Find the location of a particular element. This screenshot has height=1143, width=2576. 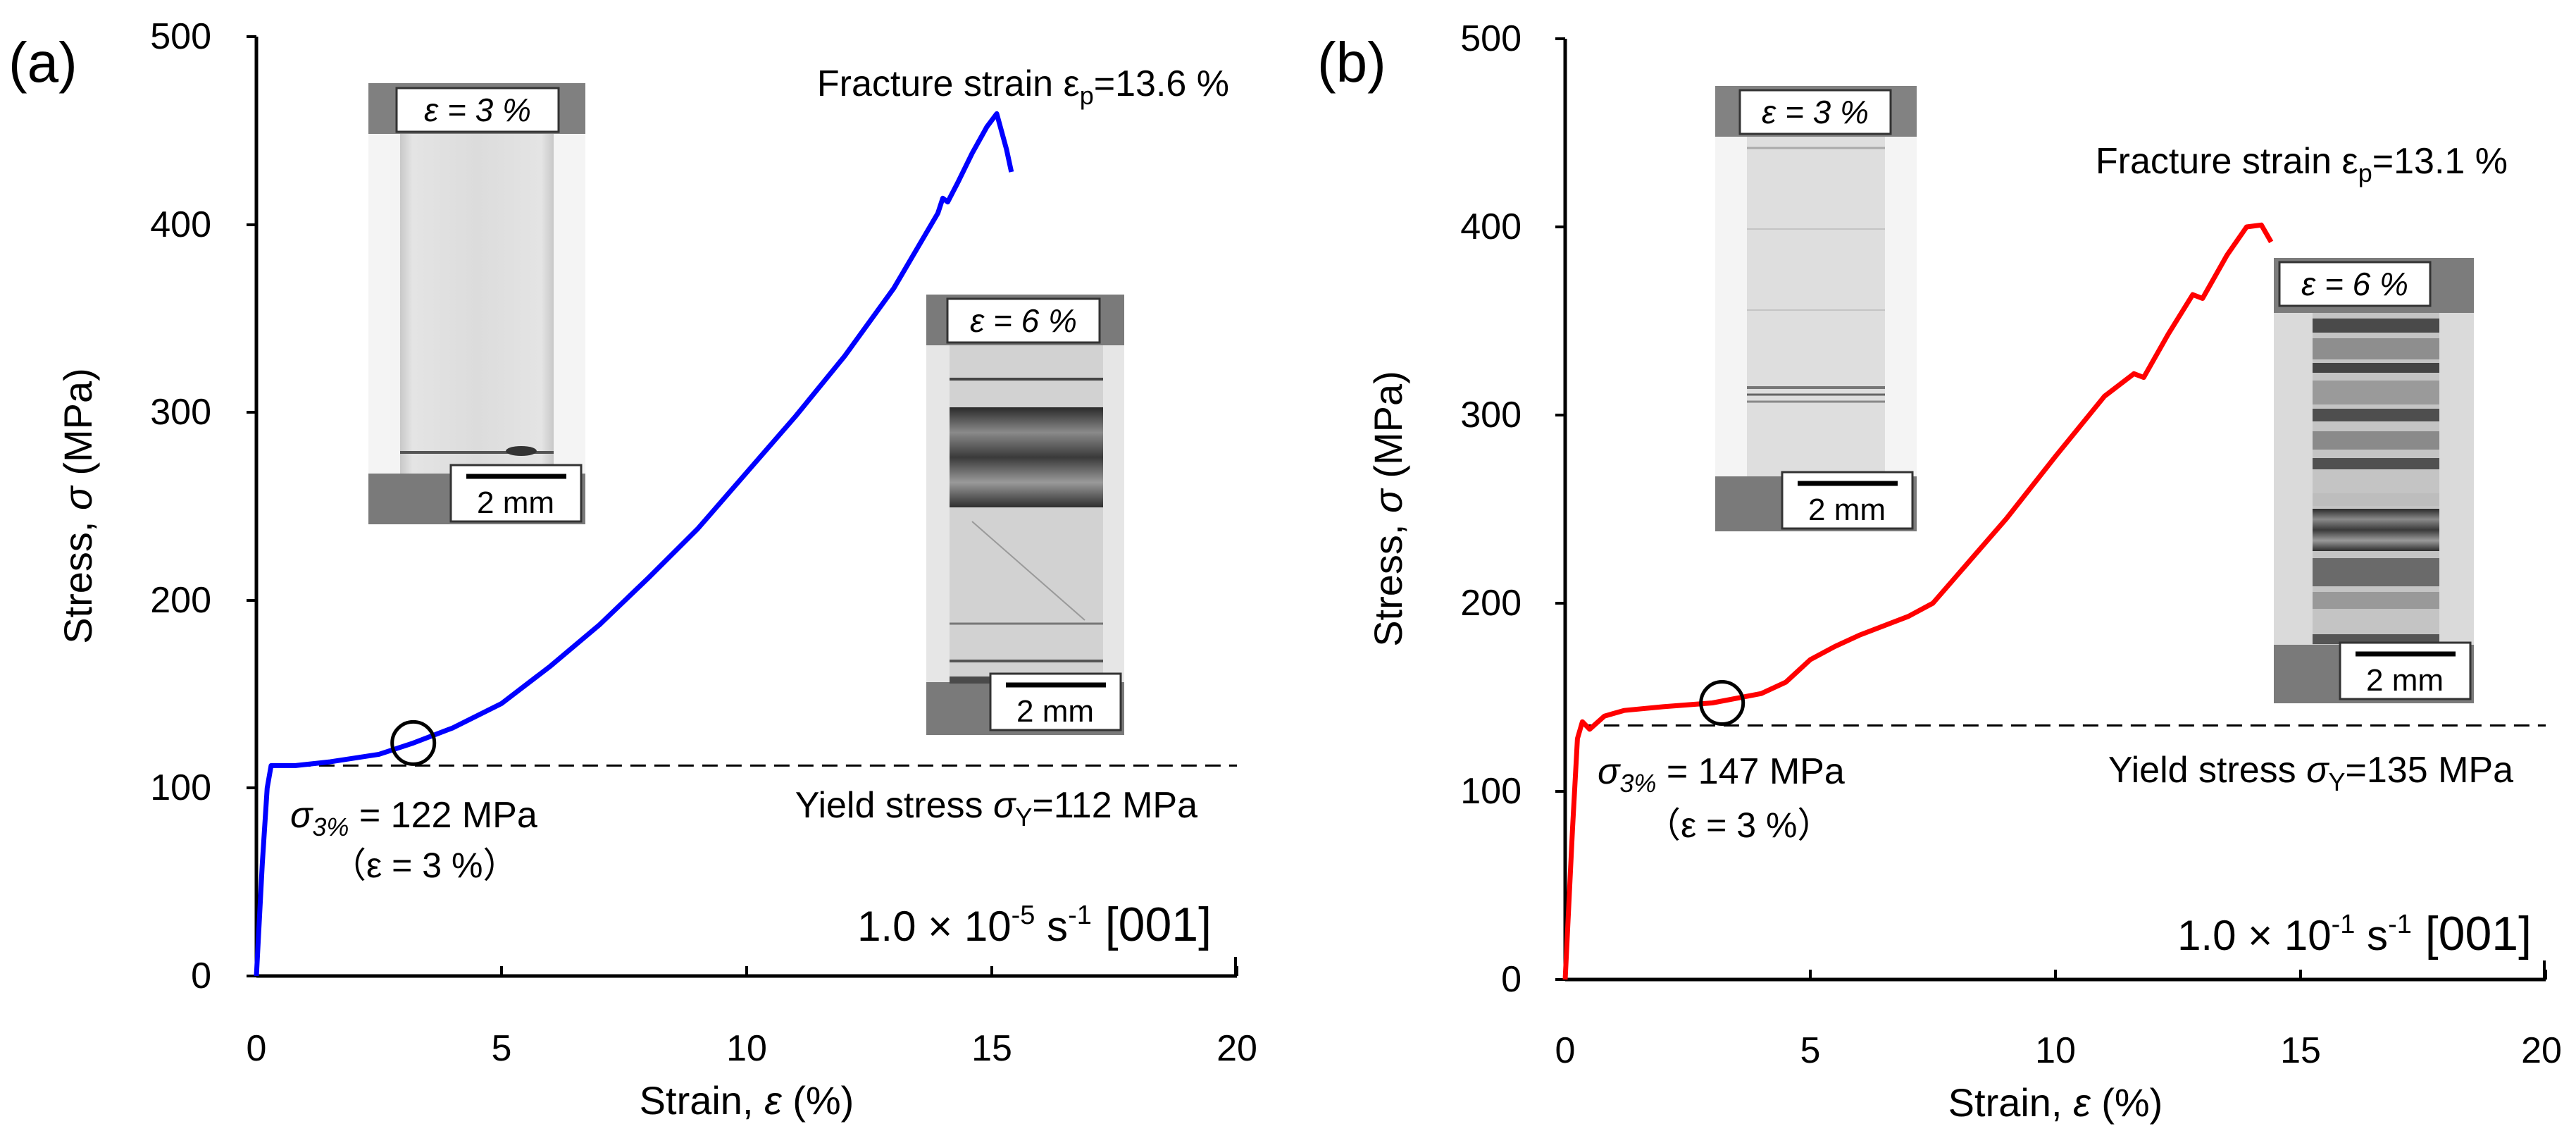

yield-stress-label: Yield stress σY=112 MPa is located at coordinates (996, 808).